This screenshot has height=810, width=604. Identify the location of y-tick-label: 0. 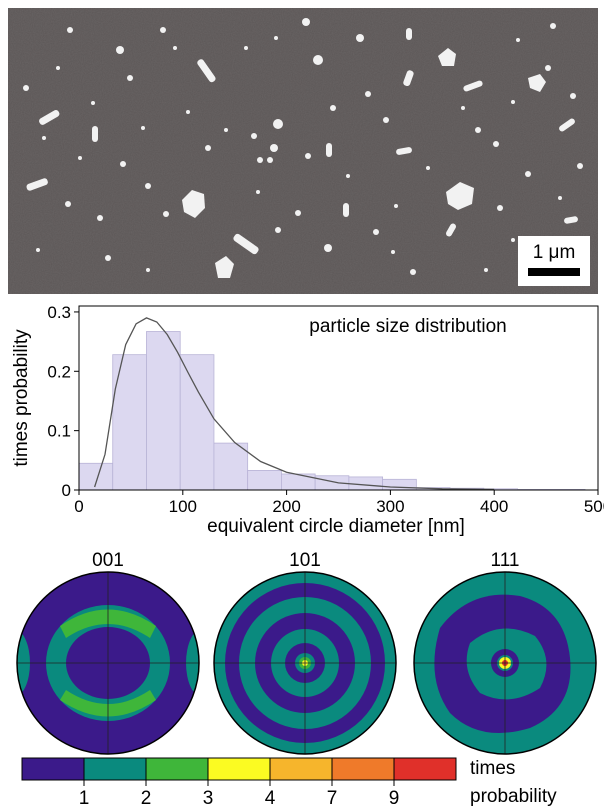
(66, 490).